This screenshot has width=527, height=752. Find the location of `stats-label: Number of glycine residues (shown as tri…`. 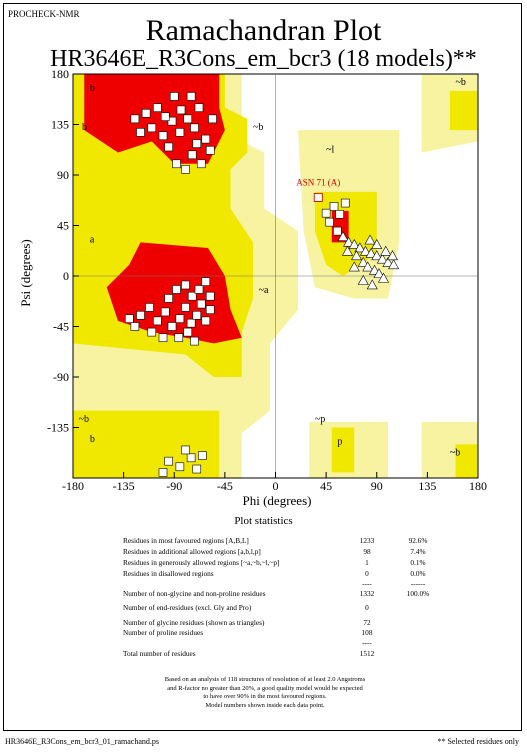

stats-label: Number of glycine residues (shown as tri… is located at coordinates (194, 622).